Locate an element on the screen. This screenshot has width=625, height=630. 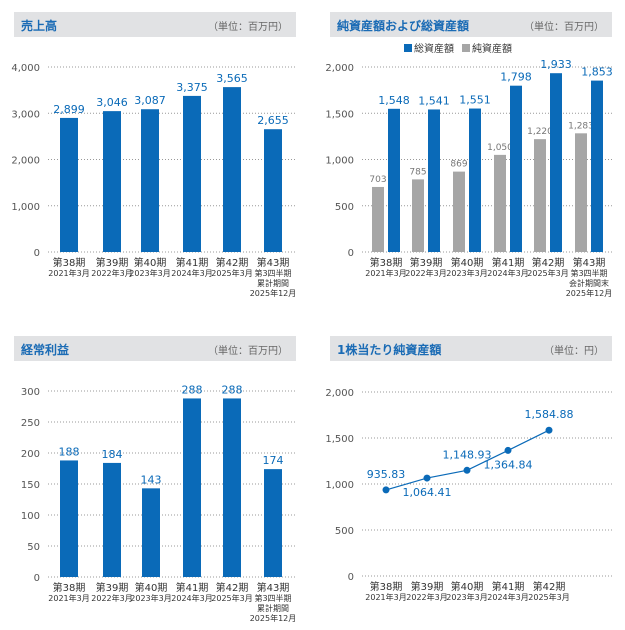
x-tick-label: 第40期 is located at coordinates (467, 586).